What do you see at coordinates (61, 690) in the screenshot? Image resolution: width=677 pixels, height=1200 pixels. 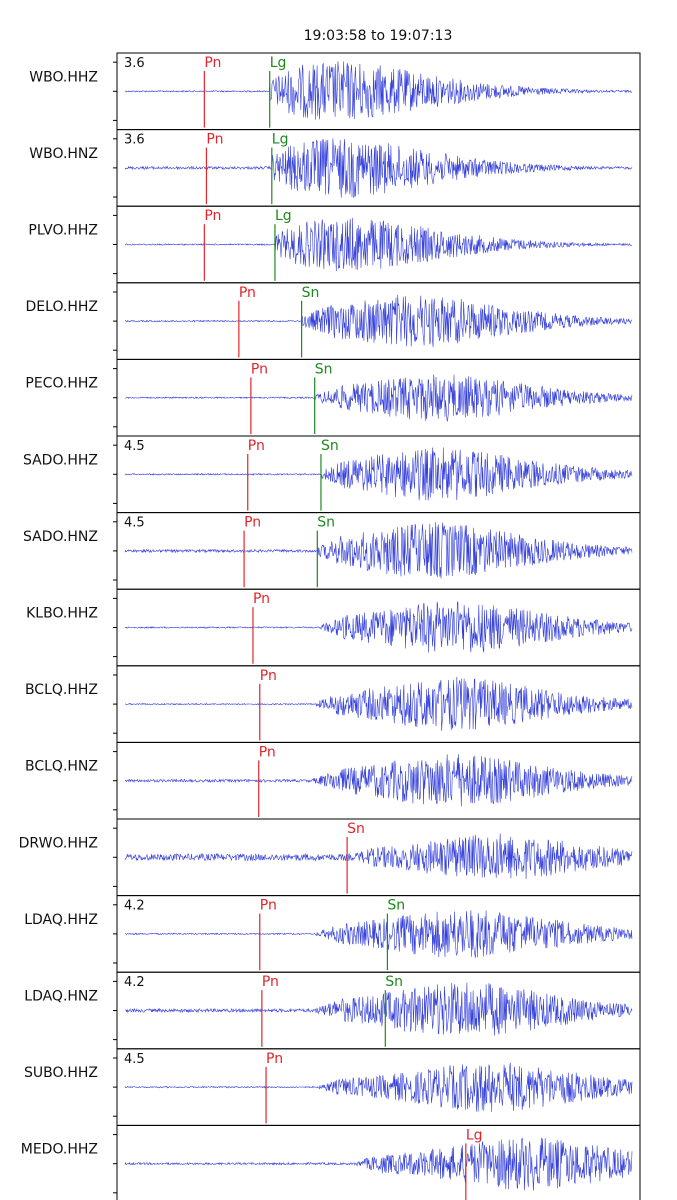 I see `station-label: BCLQ.HHZ` at bounding box center [61, 690].